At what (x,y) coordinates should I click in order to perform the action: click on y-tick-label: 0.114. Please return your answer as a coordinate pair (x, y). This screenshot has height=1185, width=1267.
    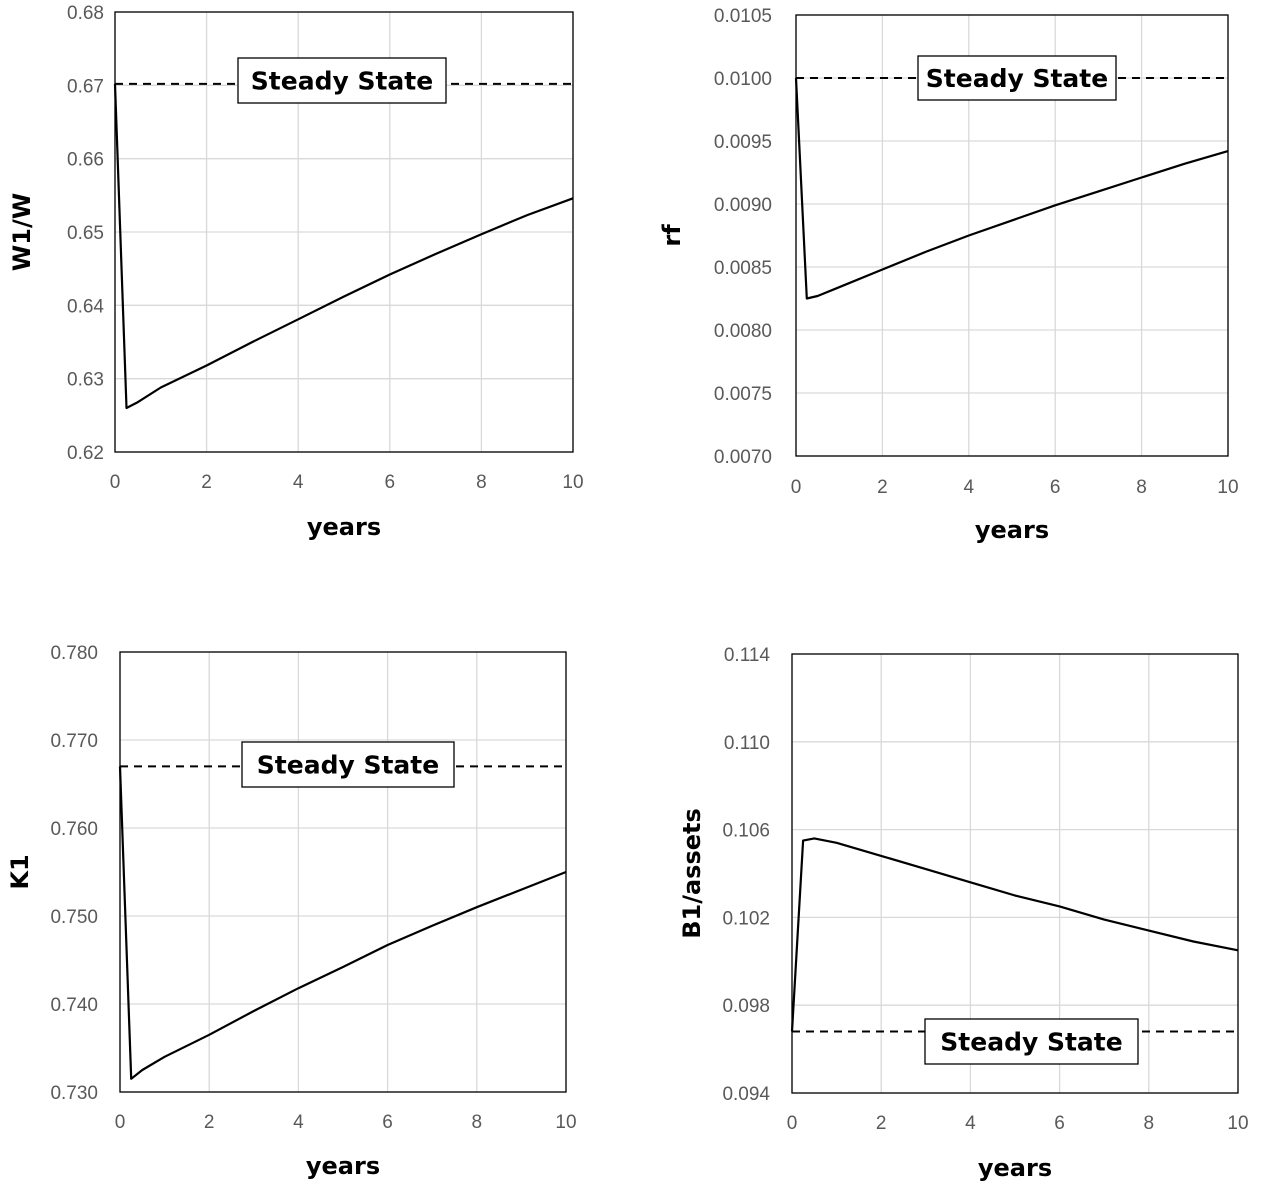
    Looking at the image, I should click on (747, 655).